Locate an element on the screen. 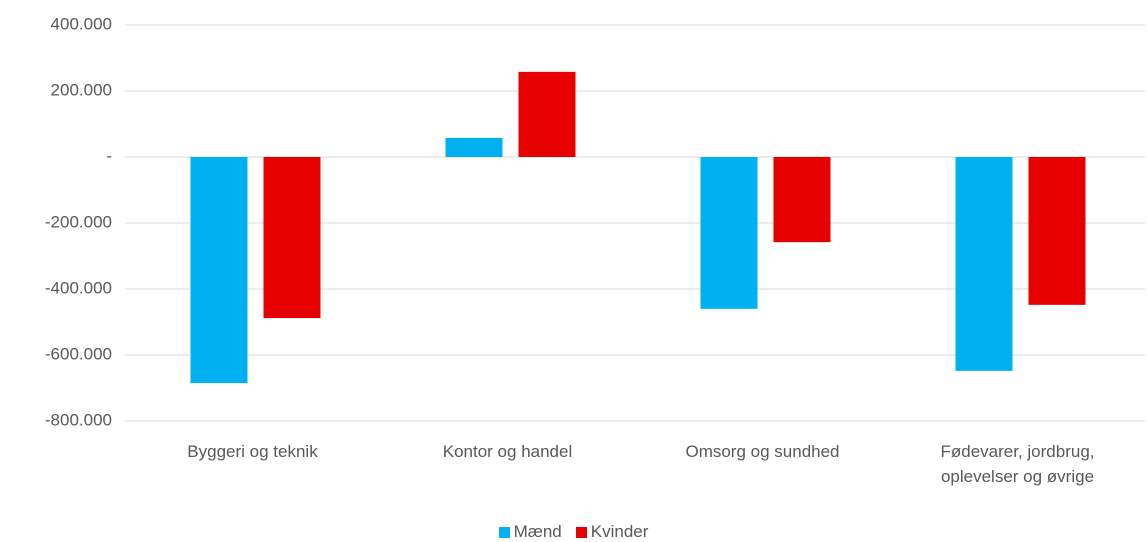 The height and width of the screenshot is (542, 1147). y-tick-label: -400.000 is located at coordinates (78, 287).